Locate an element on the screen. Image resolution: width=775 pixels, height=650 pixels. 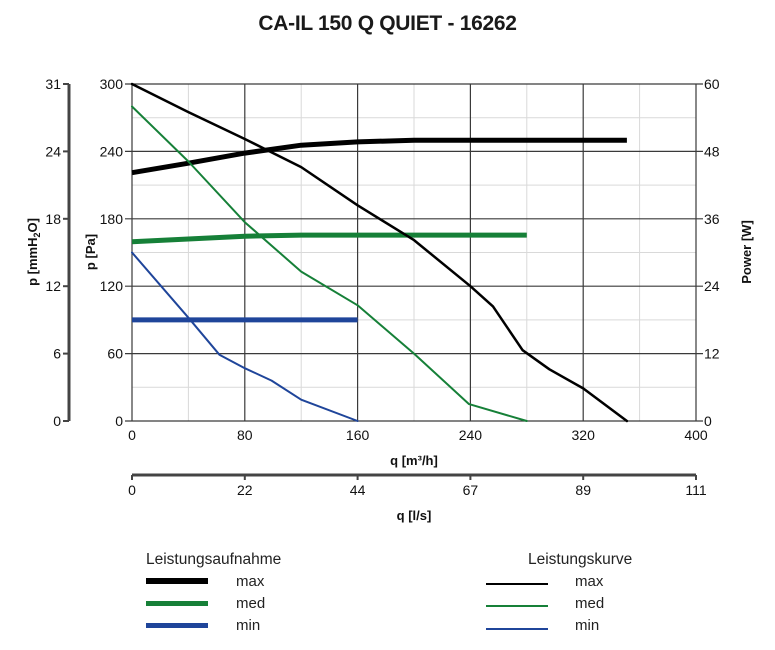
ls-tick-label: 0 is located at coordinates (132, 490).